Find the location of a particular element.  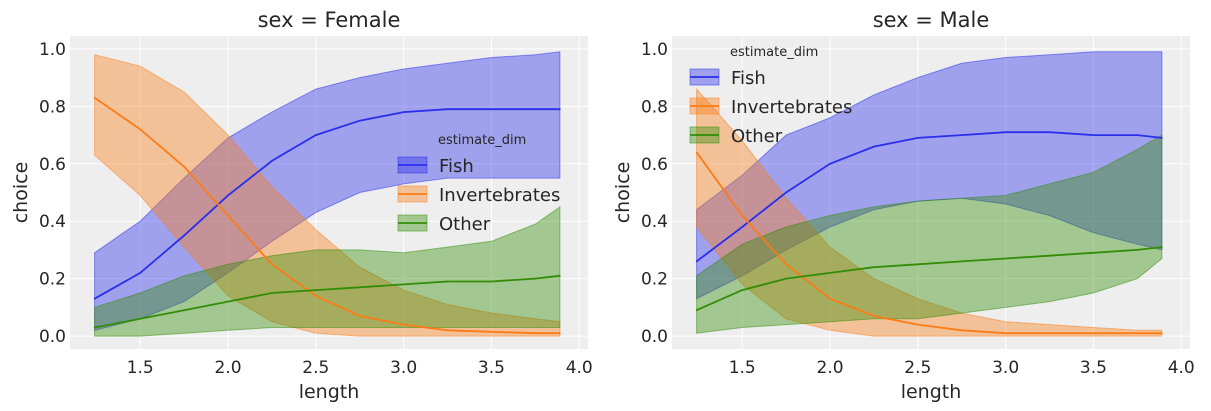

line-fish is located at coordinates (929, 197).